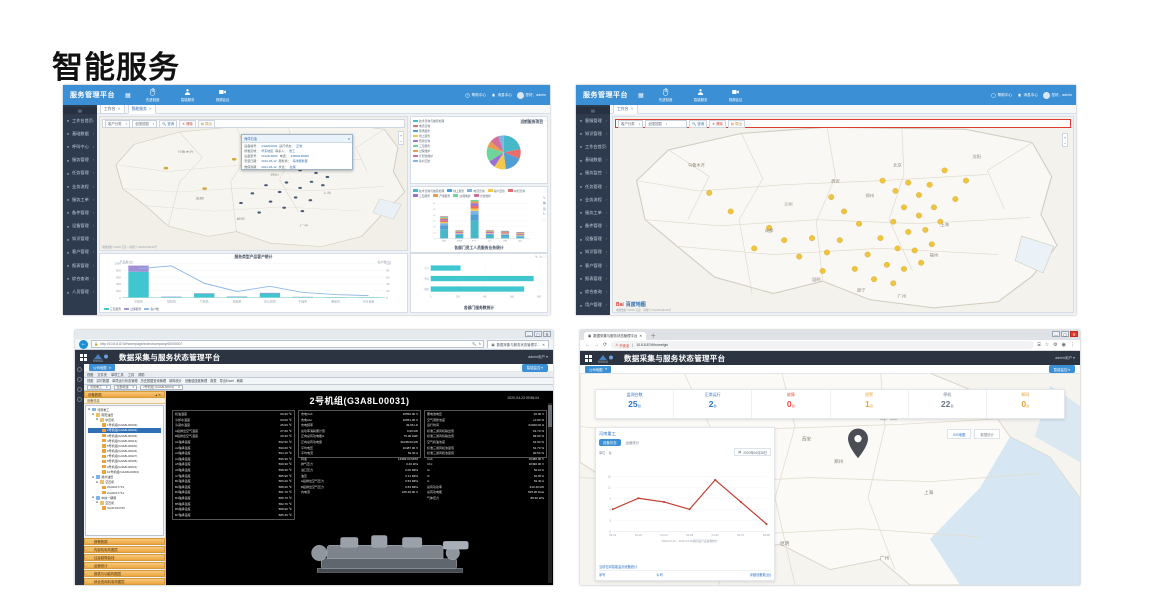 Image resolution: width=1159 pixels, height=597 pixels. I want to click on header-nav-item: 智能服务, so click(701, 95).